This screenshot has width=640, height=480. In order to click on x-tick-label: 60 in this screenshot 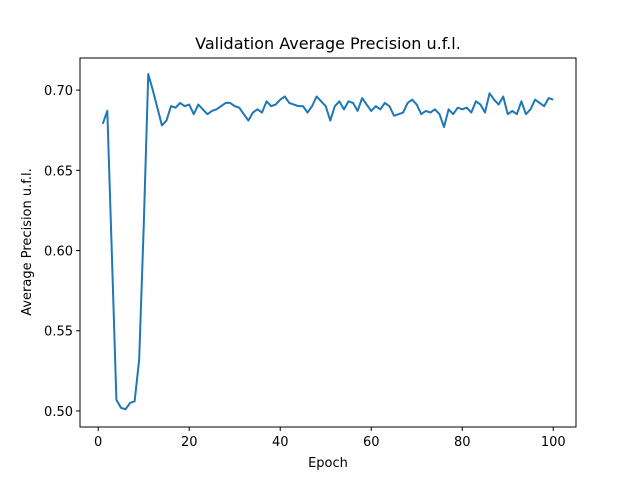, I will do `click(371, 442)`.